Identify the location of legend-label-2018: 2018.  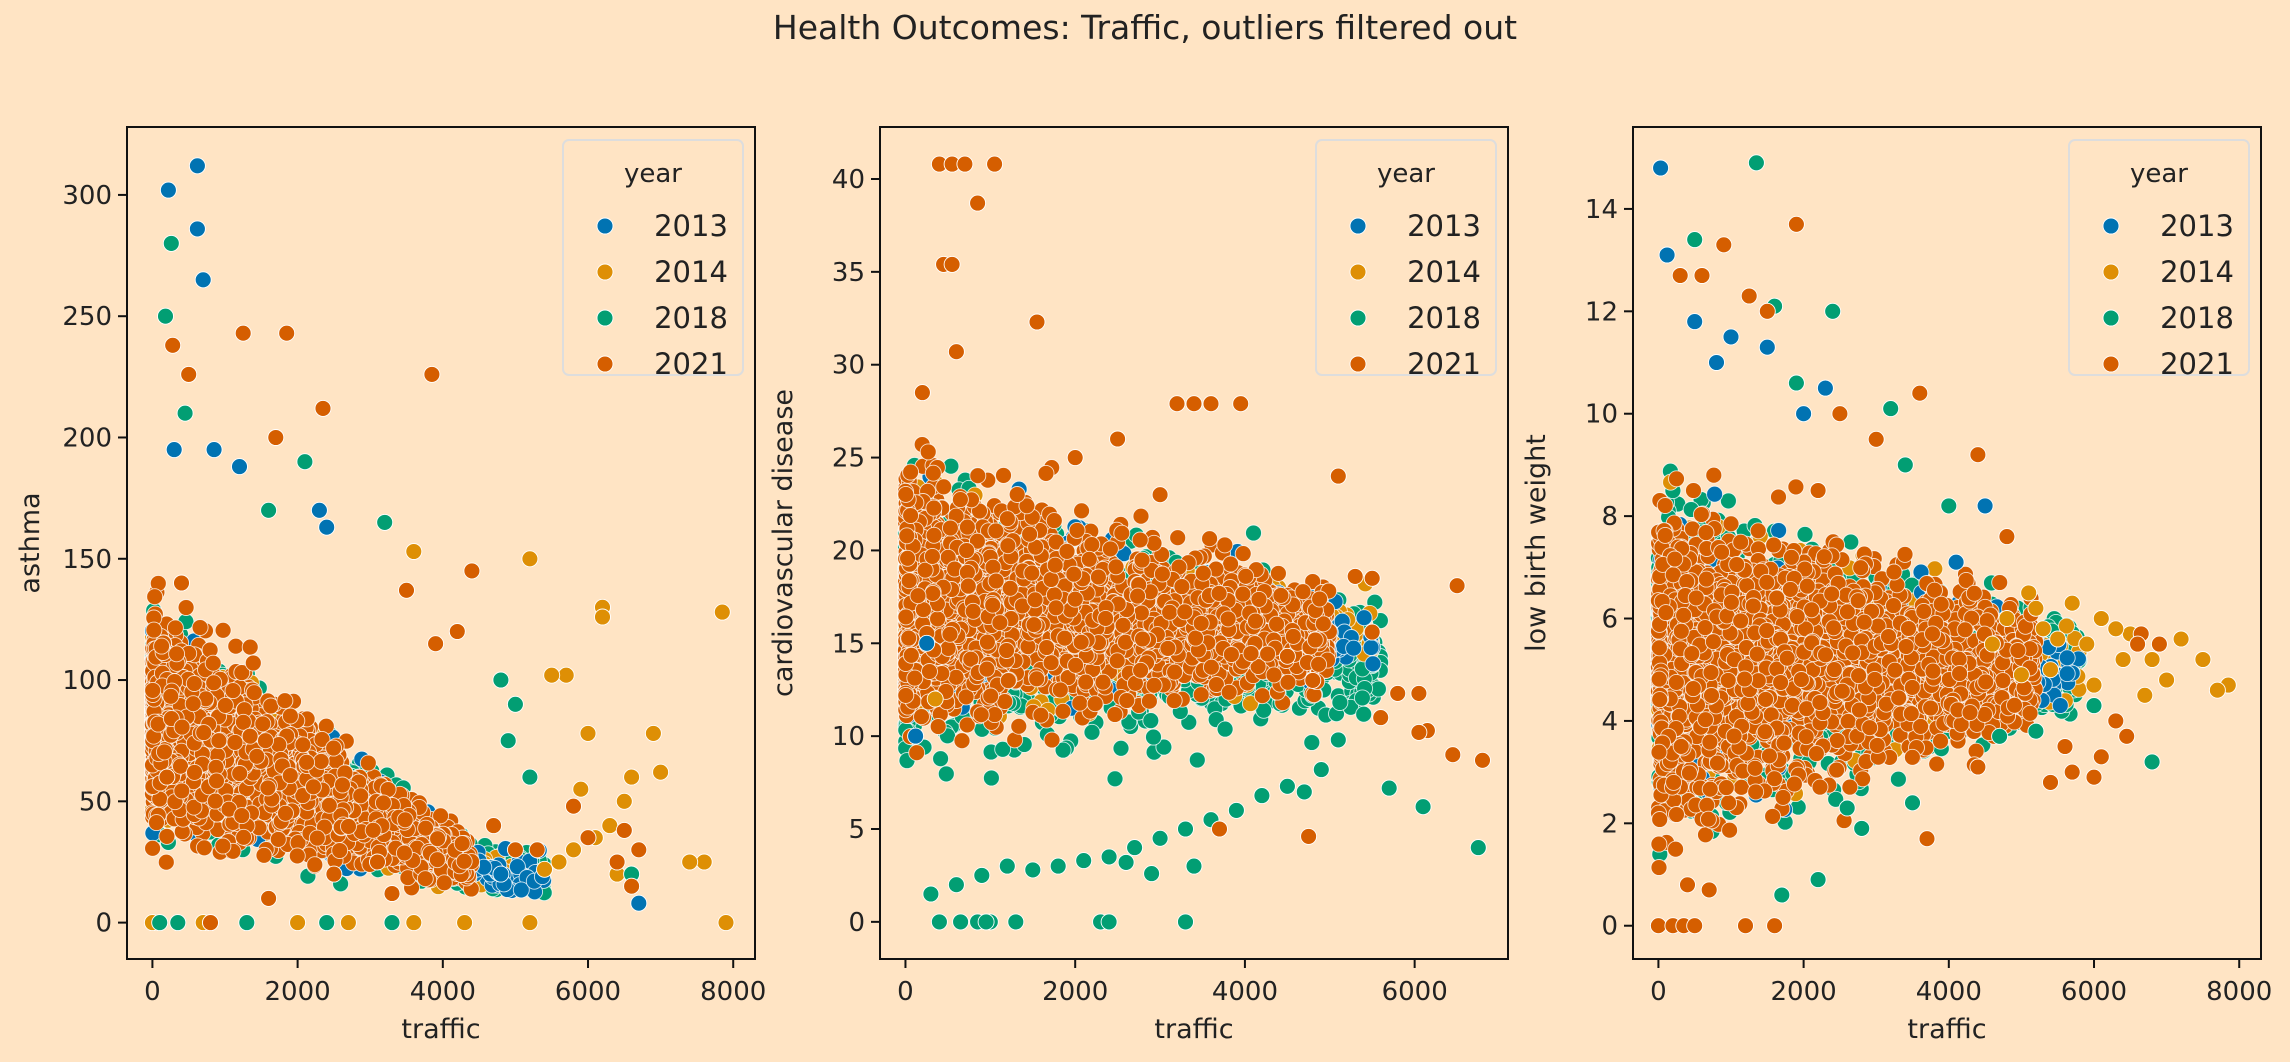
(691, 318).